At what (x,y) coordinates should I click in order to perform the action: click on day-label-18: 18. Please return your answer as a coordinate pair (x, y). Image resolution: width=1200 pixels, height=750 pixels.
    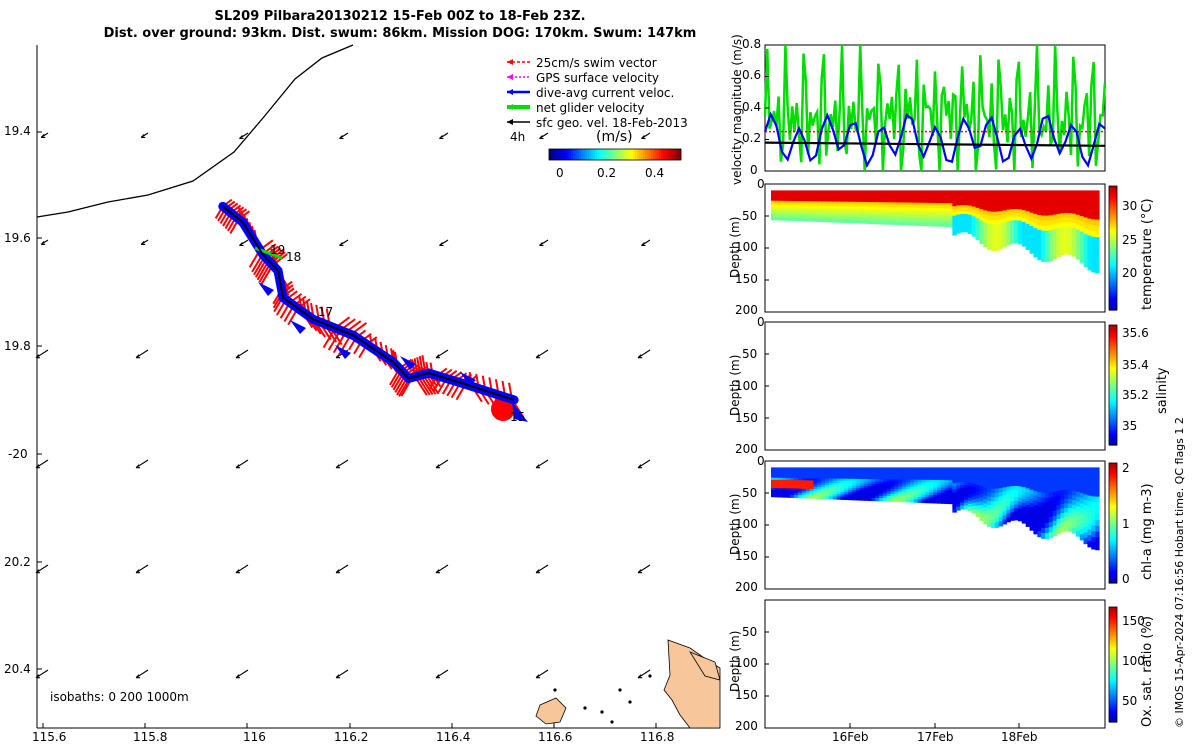
    Looking at the image, I should click on (294, 257).